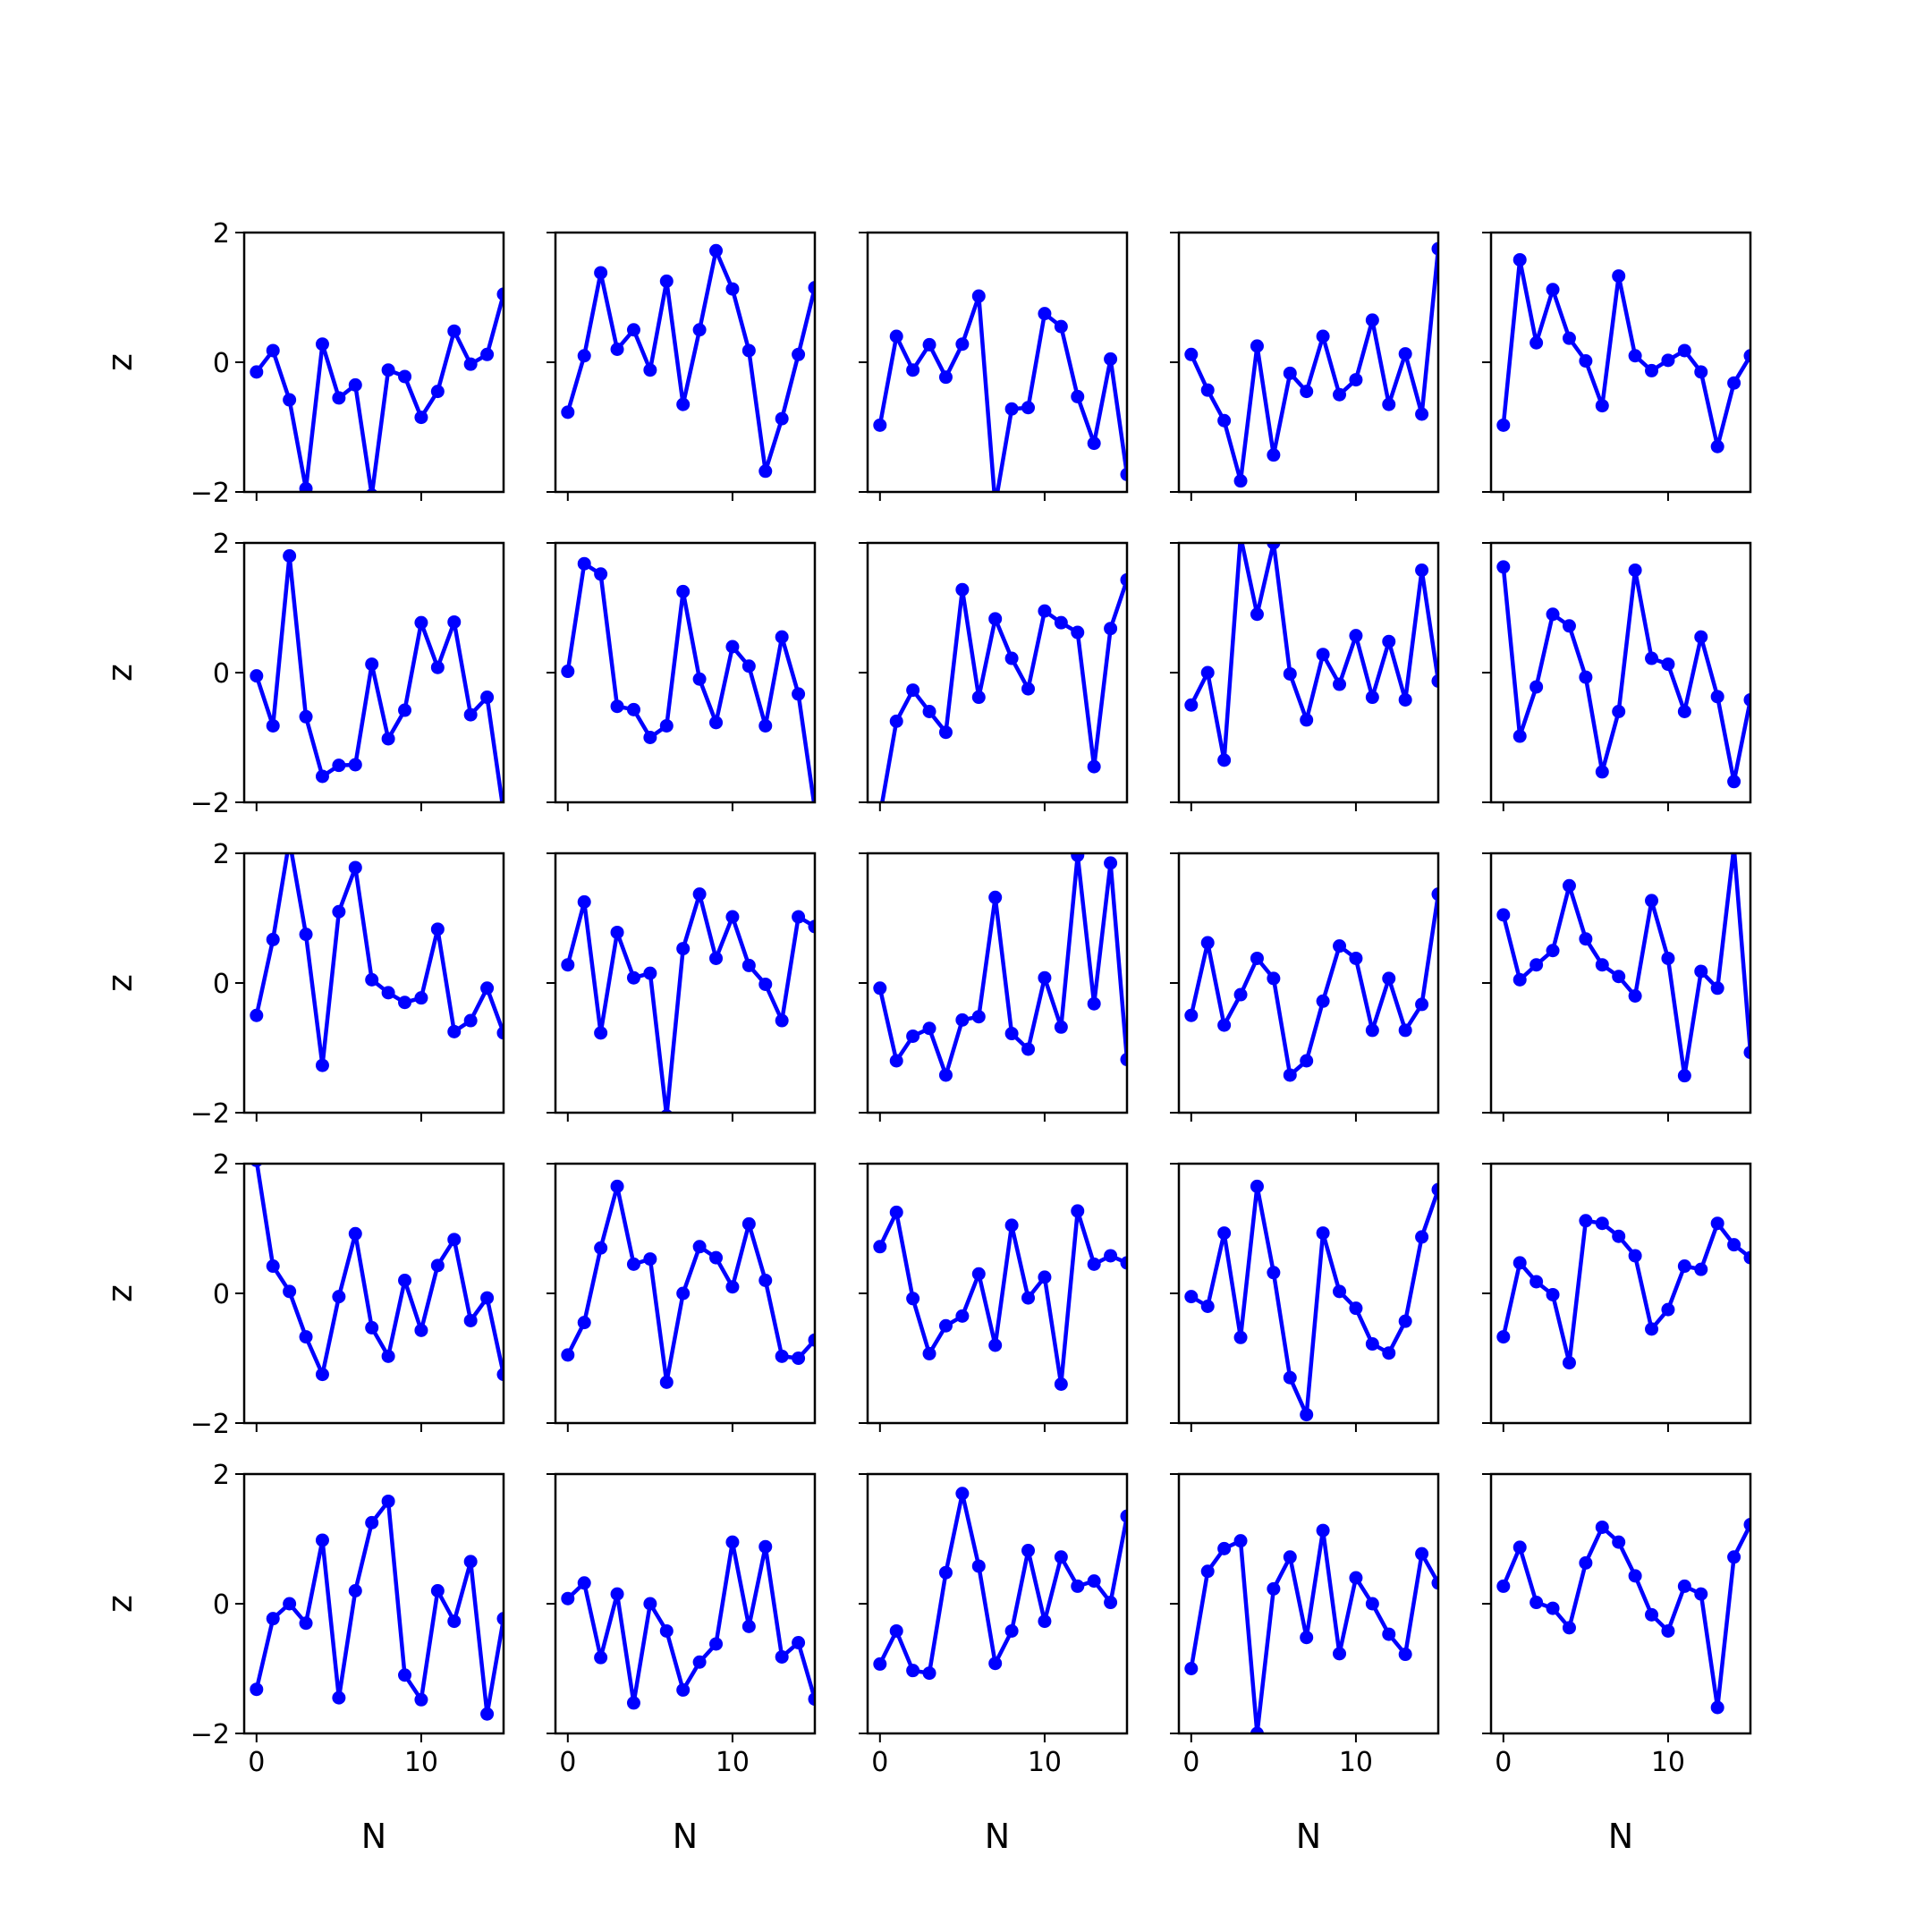 The height and width of the screenshot is (1932, 1932). Describe the element at coordinates (1617, 1297) in the screenshot. I see `subplot-r4-c5` at that location.